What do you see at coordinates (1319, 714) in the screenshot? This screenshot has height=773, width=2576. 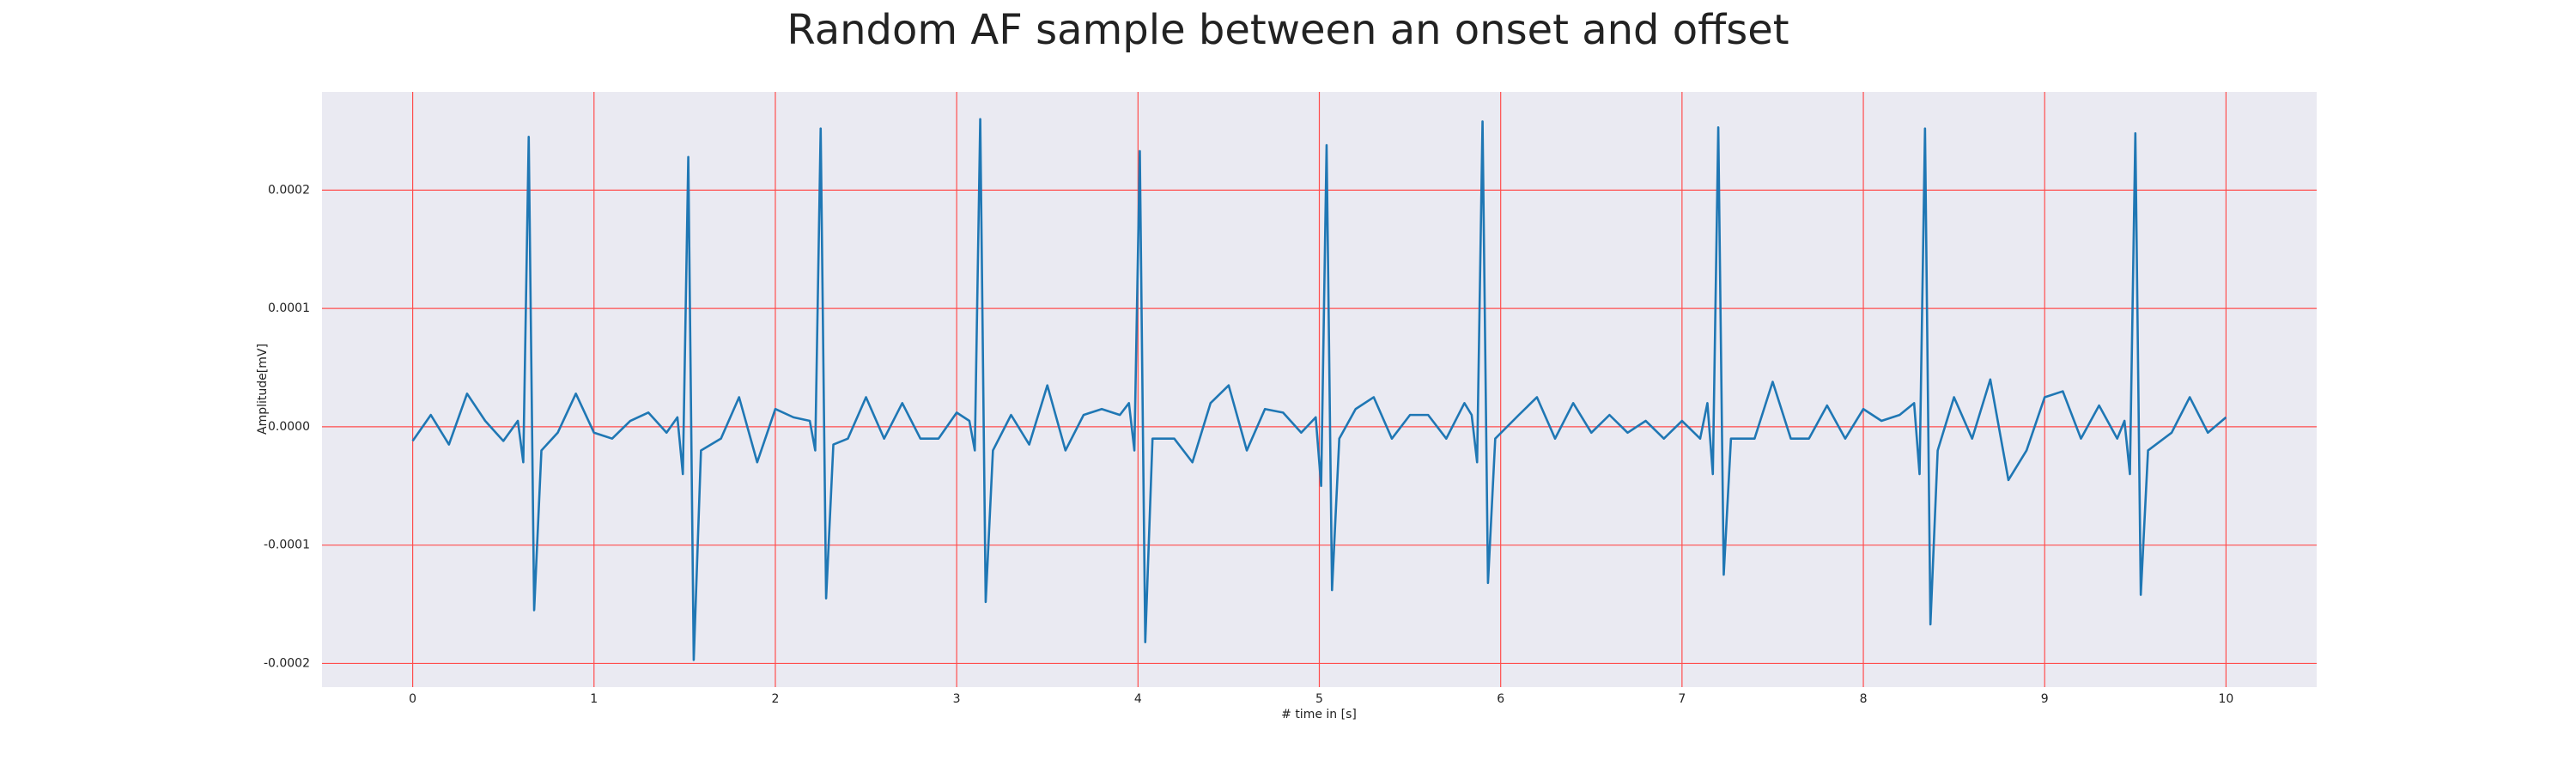 I see `x-axis-label: # time in [s]` at bounding box center [1319, 714].